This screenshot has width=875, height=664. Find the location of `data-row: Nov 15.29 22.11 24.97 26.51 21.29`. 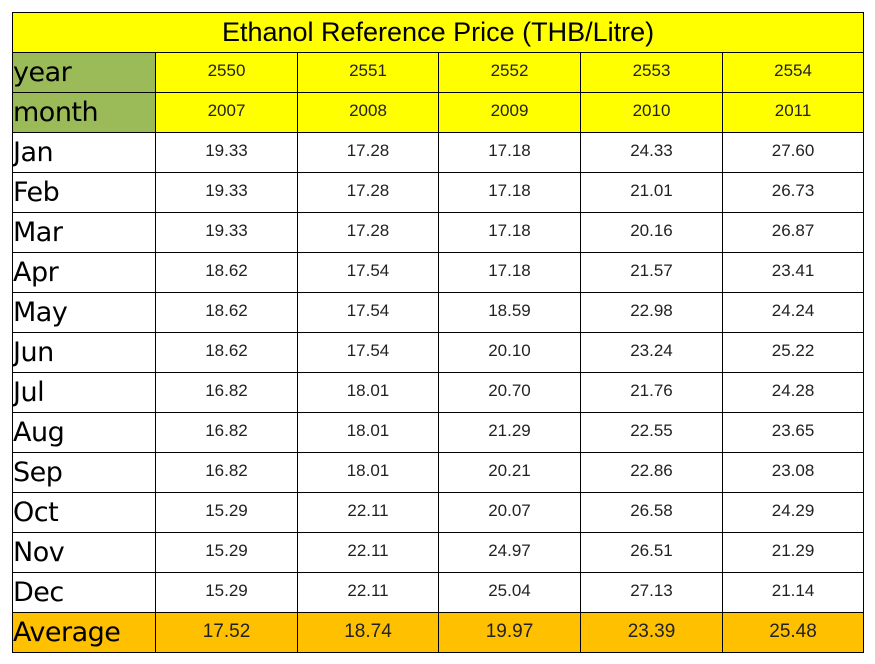

data-row: Nov 15.29 22.11 24.97 26.51 21.29 is located at coordinates (438, 552).